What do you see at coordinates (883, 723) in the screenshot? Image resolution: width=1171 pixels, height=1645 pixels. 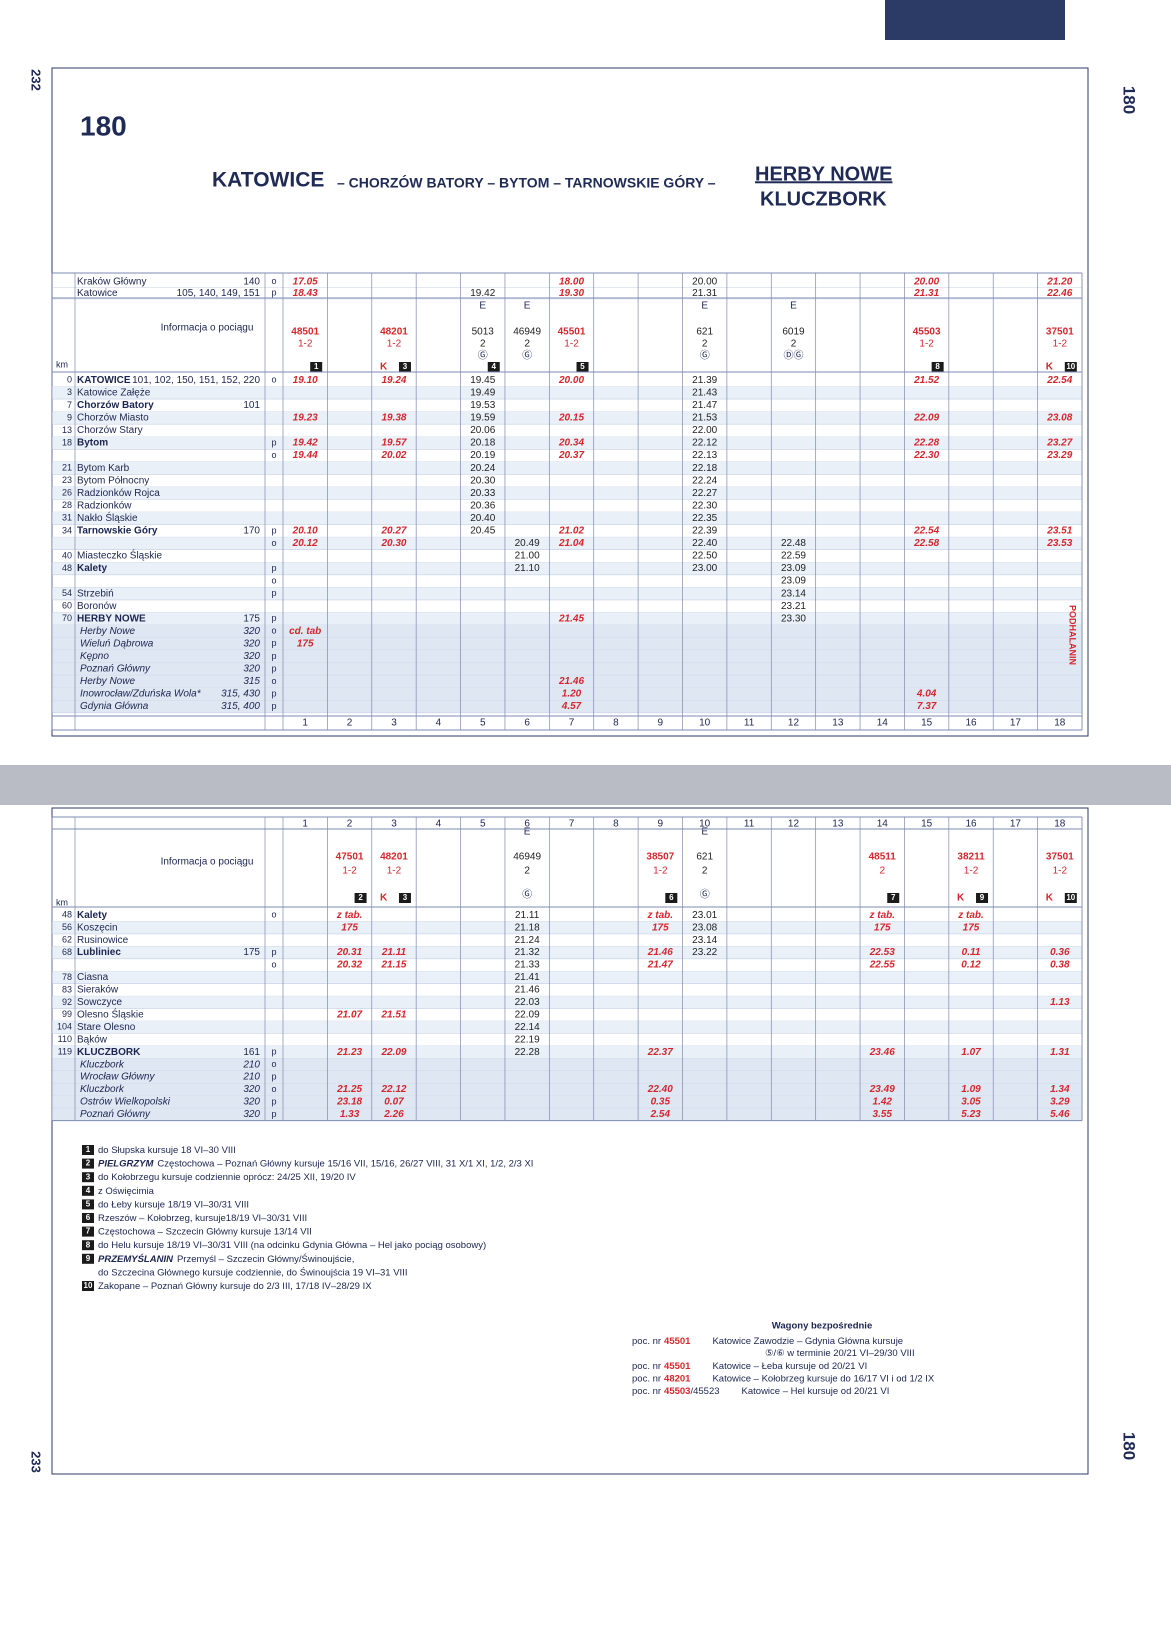 I see `column-number: 14` at bounding box center [883, 723].